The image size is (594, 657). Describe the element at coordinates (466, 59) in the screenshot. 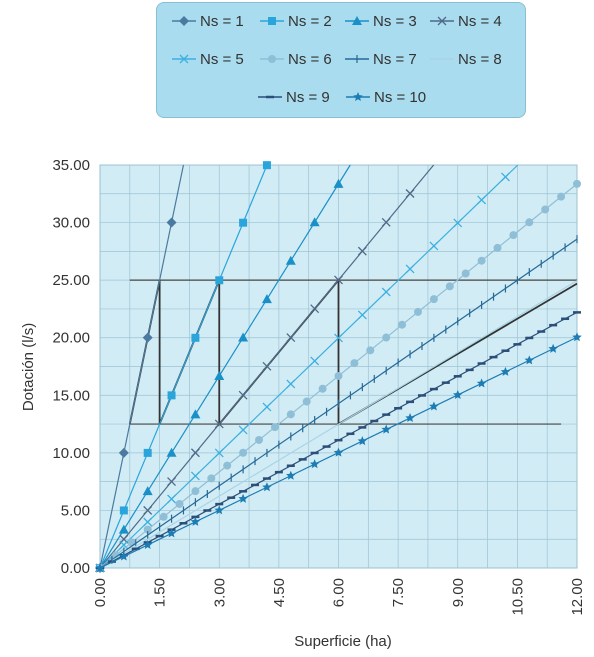

I see `legend-item: Ns = 8` at that location.